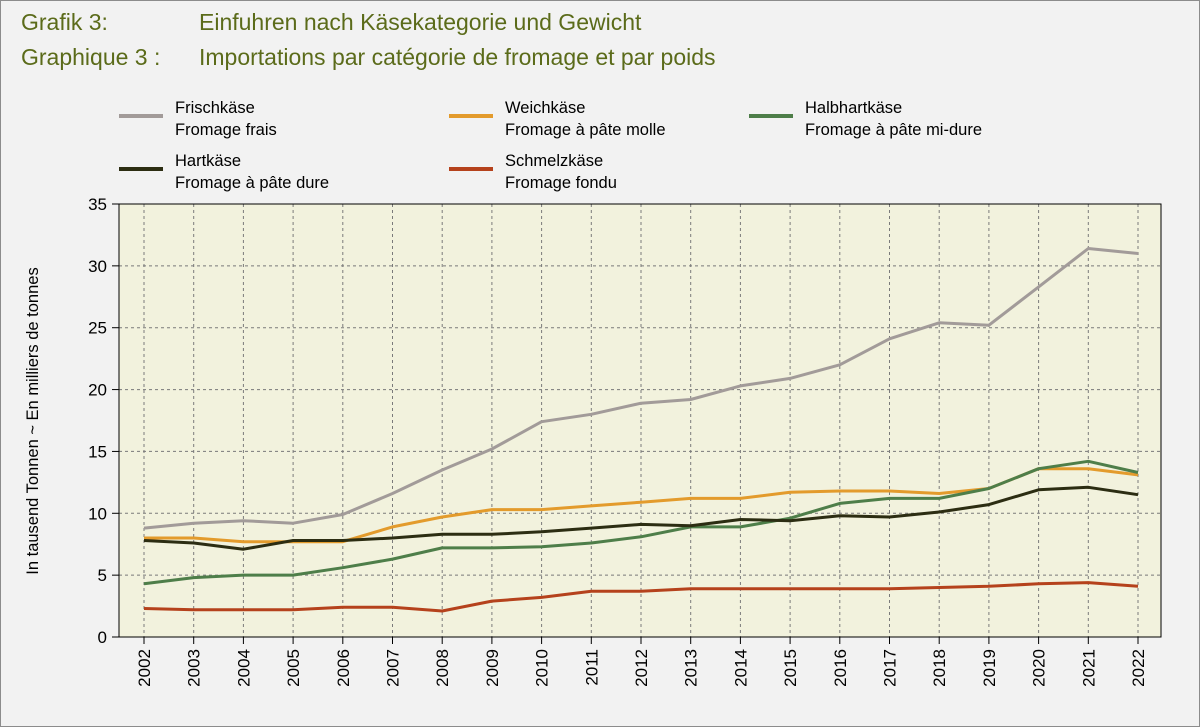  Describe the element at coordinates (854, 108) in the screenshot. I see `legend-name-de: Halbhartkäse` at that location.